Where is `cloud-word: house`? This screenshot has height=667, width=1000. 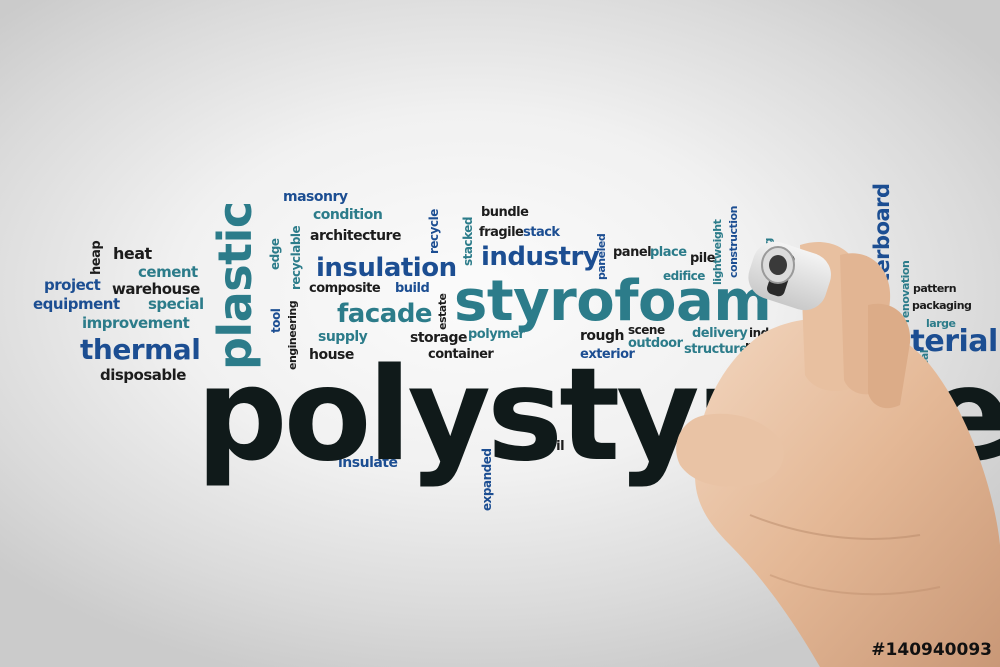
cloud-word: house is located at coordinates (331, 355).